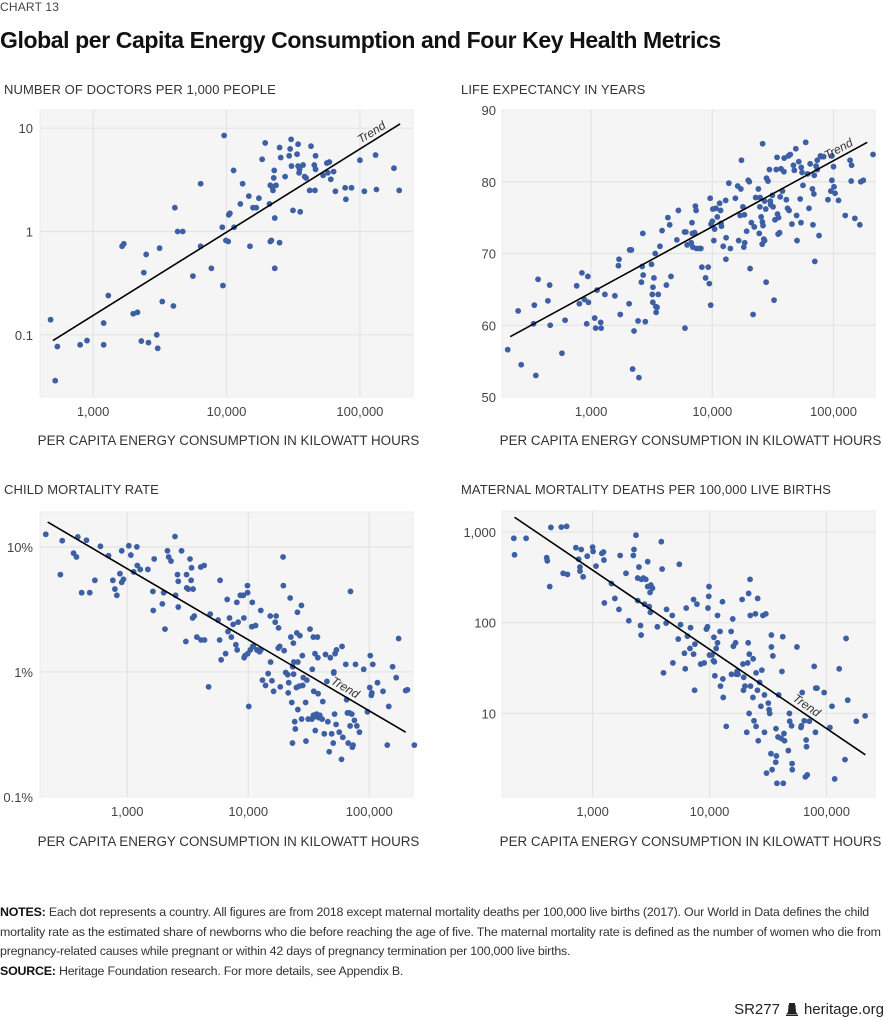 The image size is (884, 1021). Describe the element at coordinates (843, 1009) in the screenshot. I see `site-link: heritage.org` at that location.